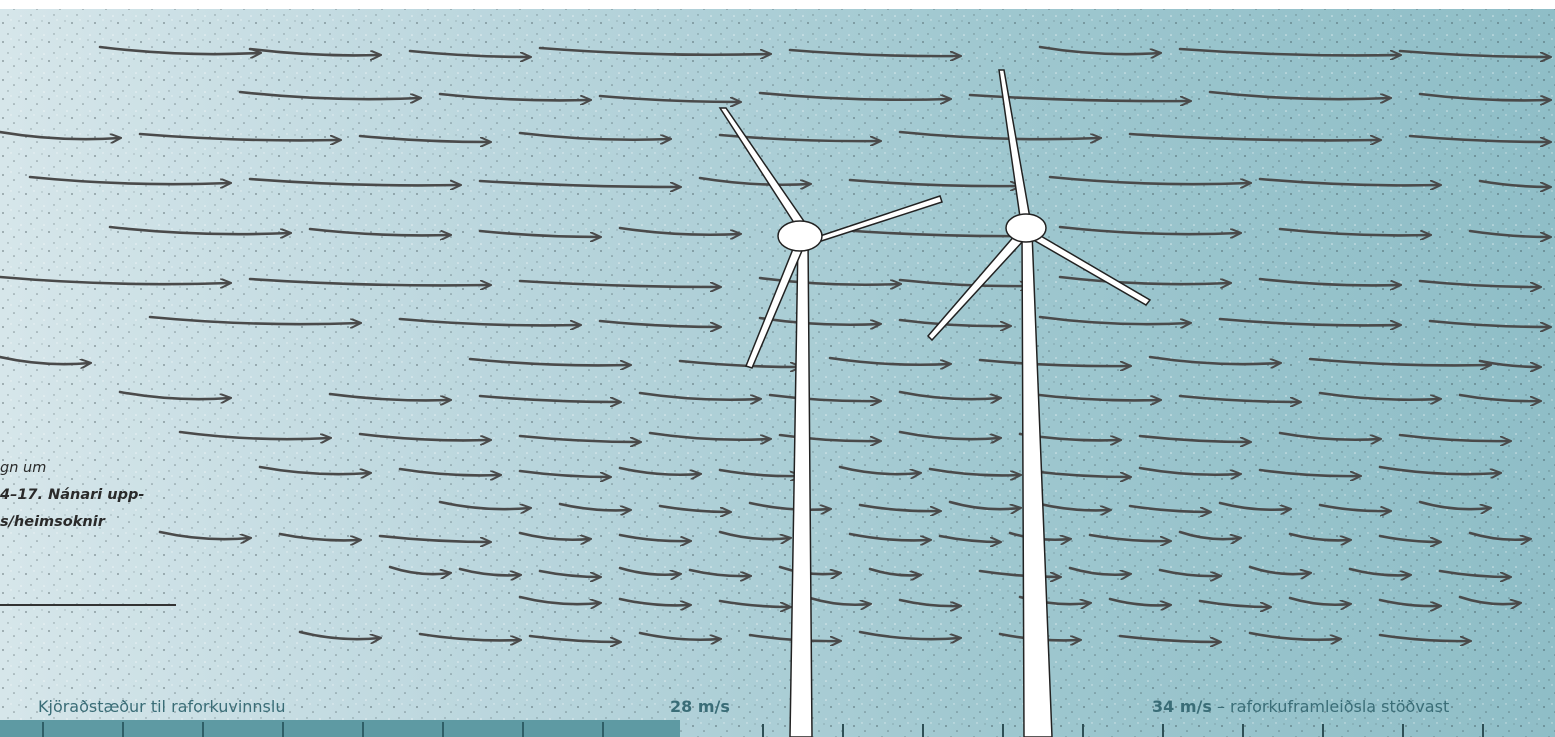 This screenshot has width=1555, height=737. What do you see at coordinates (23, 468) in the screenshot?
I see `caption-line-1: gn um` at bounding box center [23, 468].